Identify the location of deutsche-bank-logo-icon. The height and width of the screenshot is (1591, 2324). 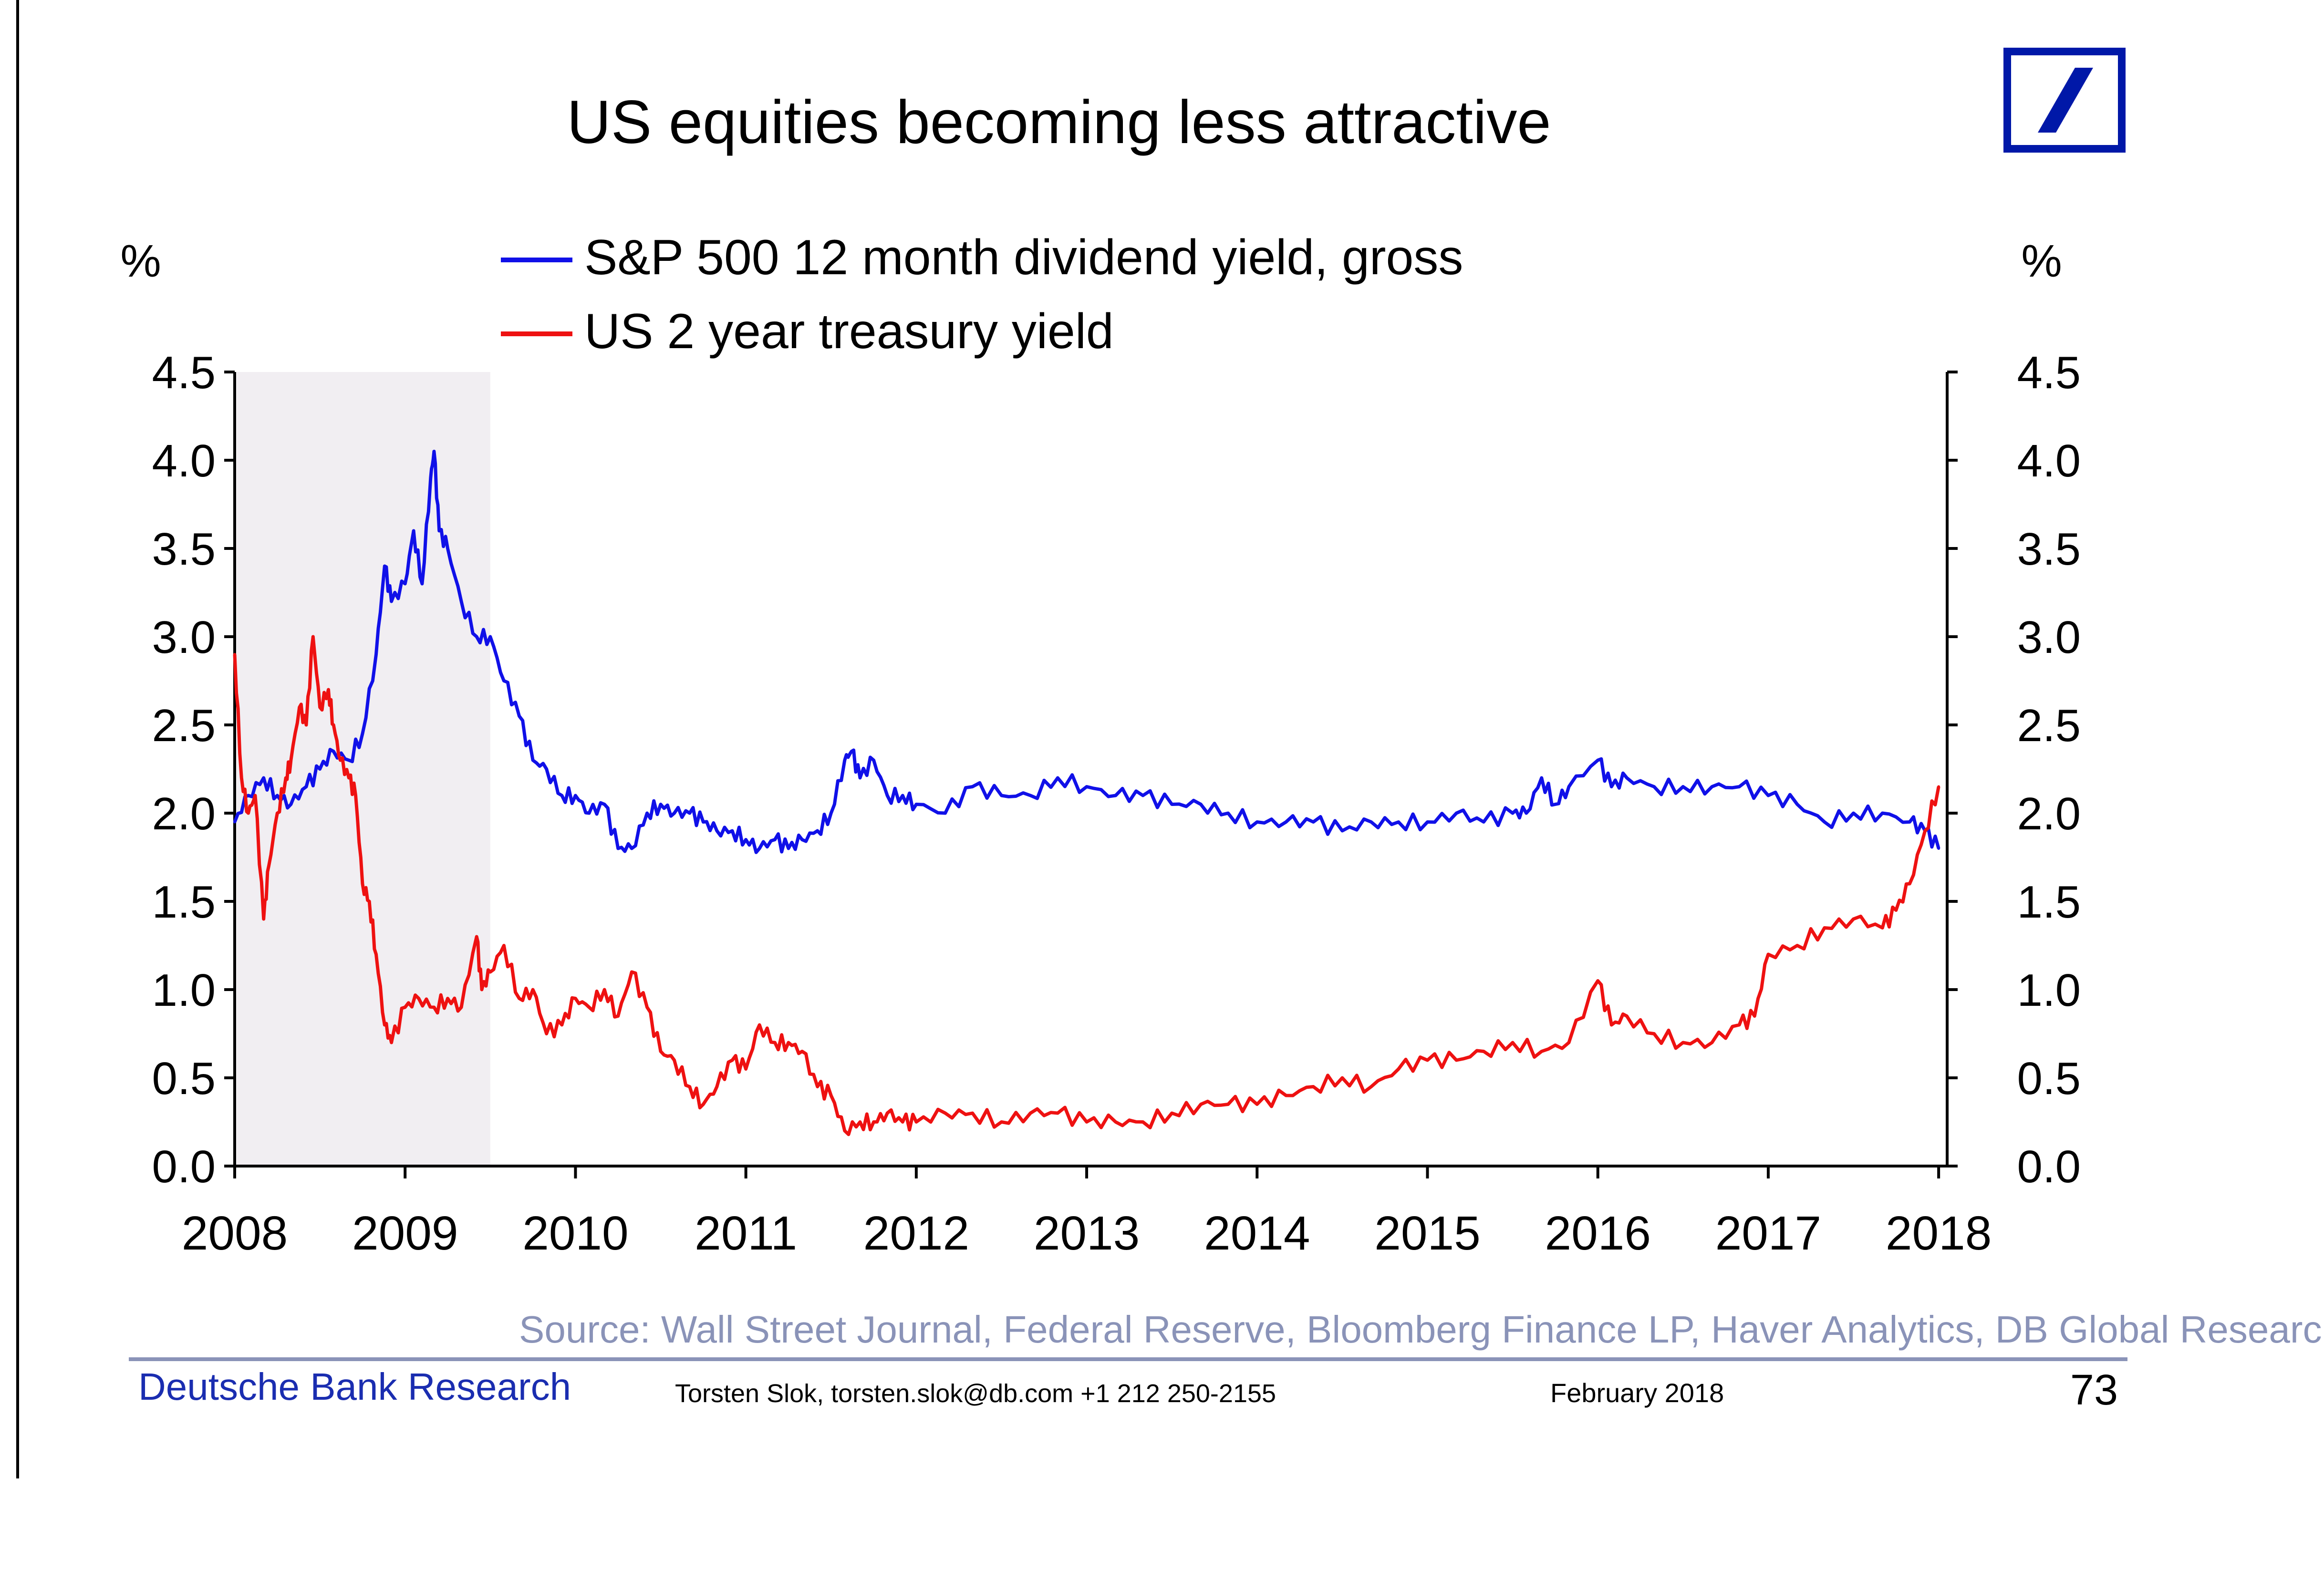
(2064, 100).